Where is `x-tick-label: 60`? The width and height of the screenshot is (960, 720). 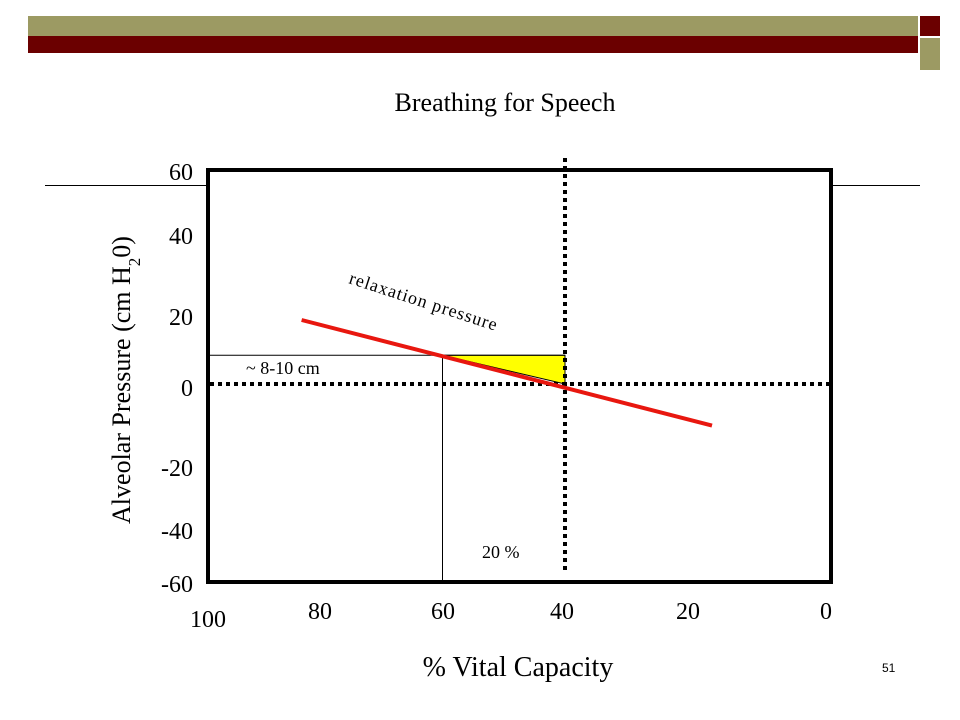 x-tick-label: 60 is located at coordinates (443, 612).